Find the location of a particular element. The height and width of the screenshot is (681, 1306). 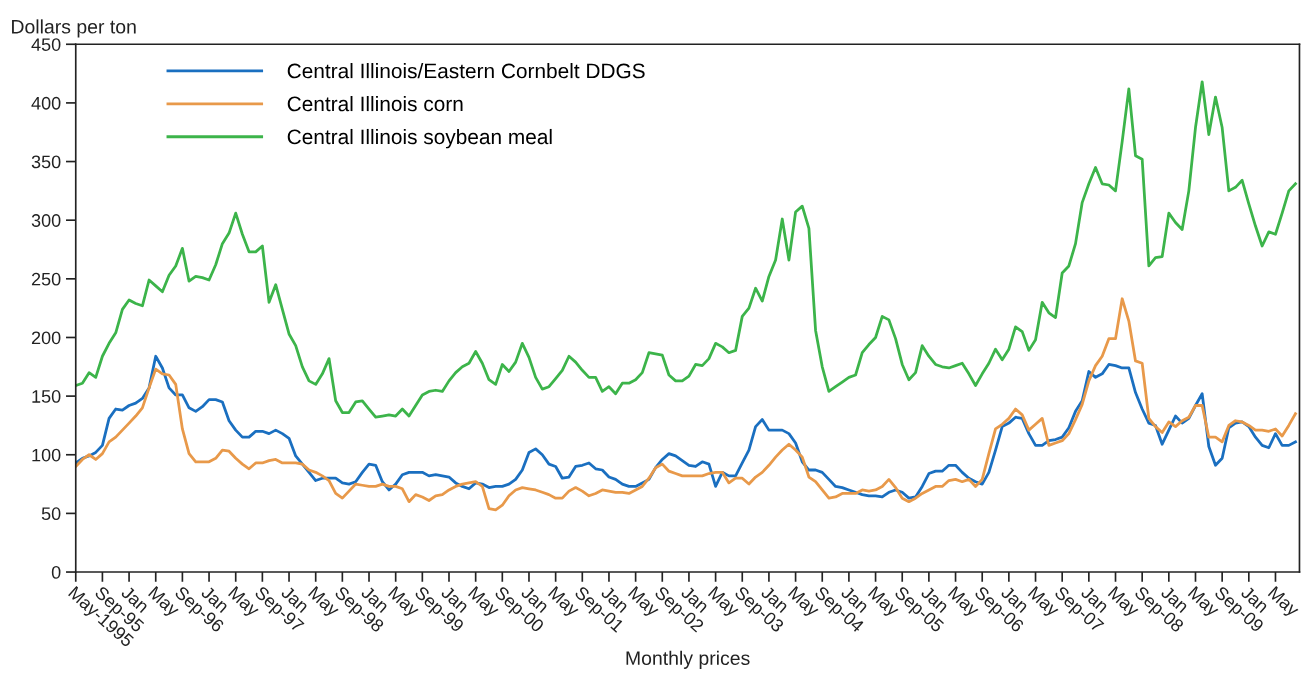

legend-label: Central Illinois/Eastern Cornbelt DDGS is located at coordinates (466, 71).